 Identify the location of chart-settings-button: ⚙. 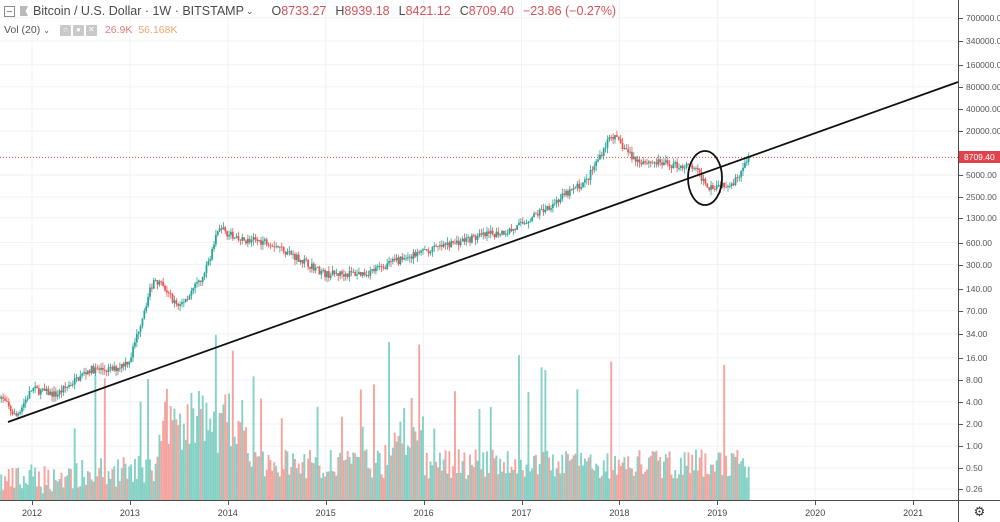
(979, 511).